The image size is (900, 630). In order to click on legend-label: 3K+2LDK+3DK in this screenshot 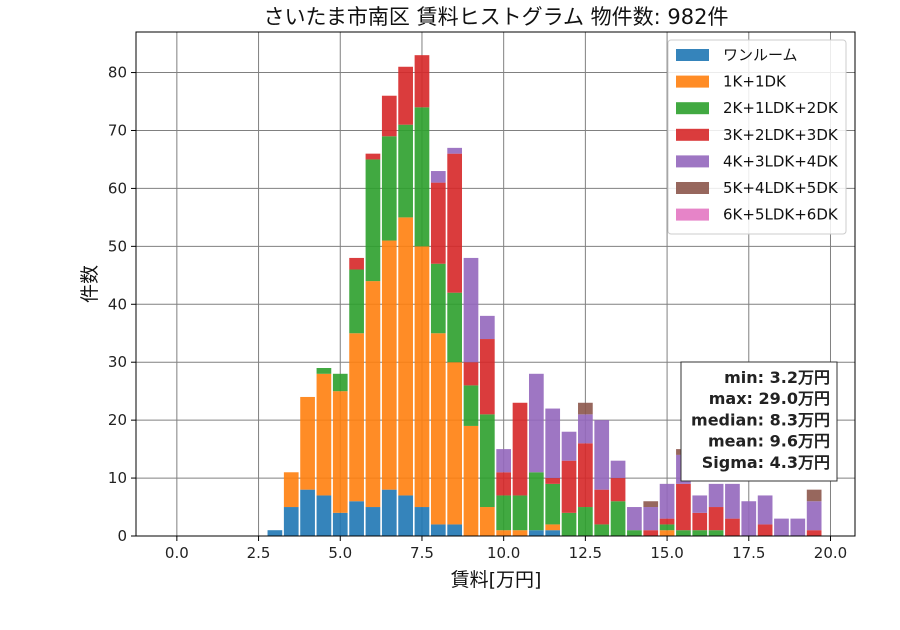, I will do `click(781, 135)`.